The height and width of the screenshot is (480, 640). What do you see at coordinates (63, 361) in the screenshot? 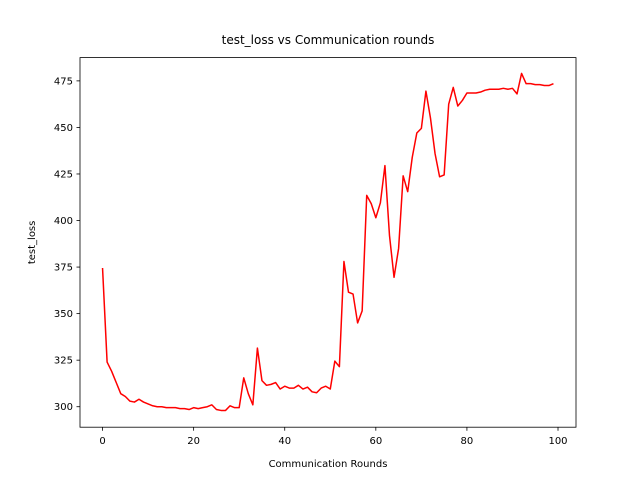
I see `y-tick-label: 325` at bounding box center [63, 361].